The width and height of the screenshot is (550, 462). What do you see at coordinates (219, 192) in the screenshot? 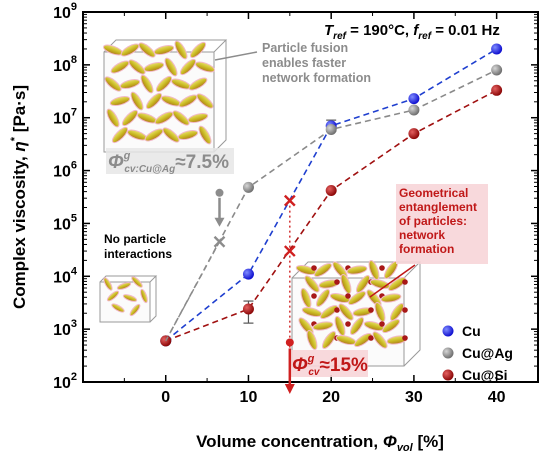
I see `gray-dot` at bounding box center [219, 192].